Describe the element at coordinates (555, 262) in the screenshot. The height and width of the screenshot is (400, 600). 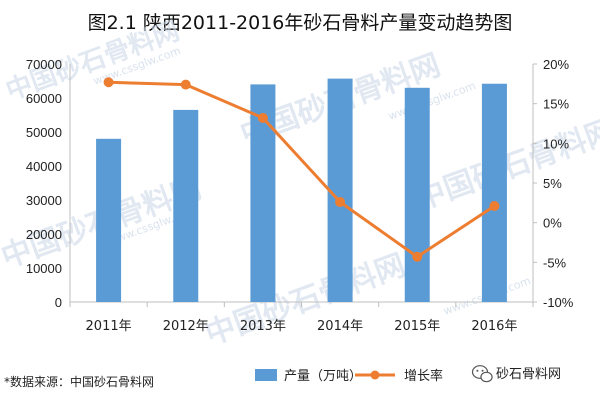
I see `y-right-tick-label: -5%` at that location.